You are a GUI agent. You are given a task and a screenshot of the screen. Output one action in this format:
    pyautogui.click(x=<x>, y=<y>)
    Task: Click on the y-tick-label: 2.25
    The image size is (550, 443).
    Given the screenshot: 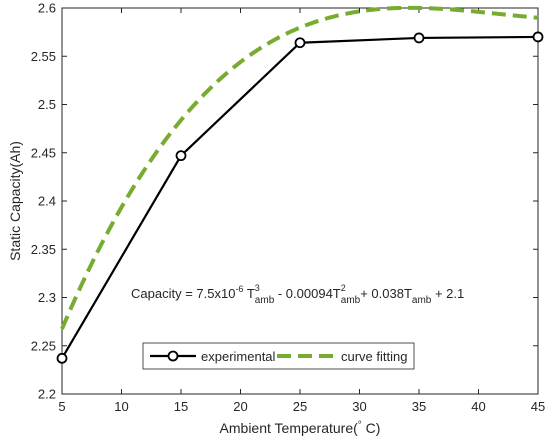 What is the action you would take?
    pyautogui.click(x=43, y=345)
    